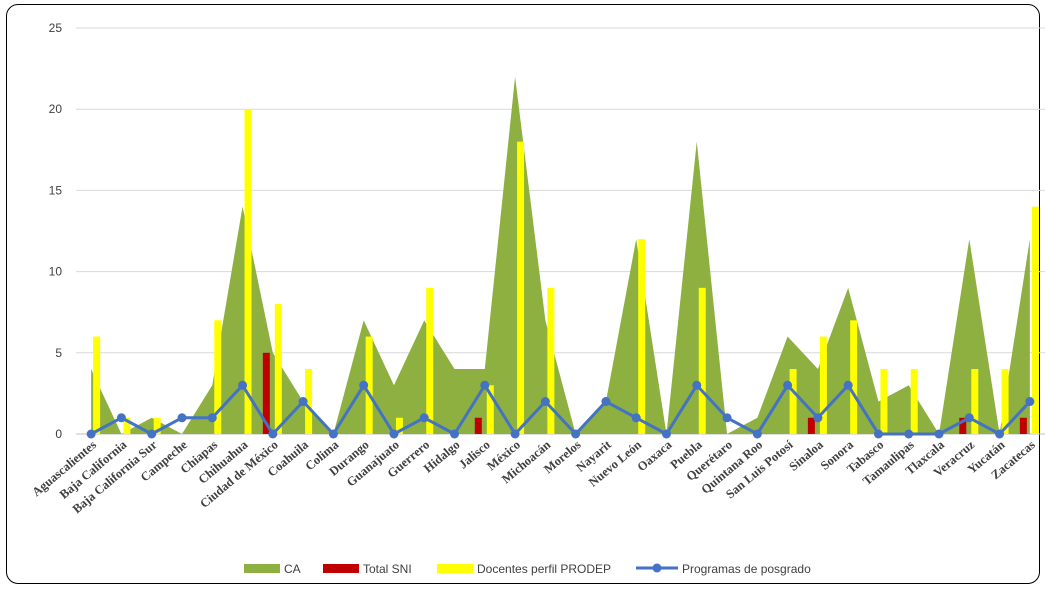 The width and height of the screenshot is (1047, 589). I want to click on legend-swatch-ca, so click(262, 568).